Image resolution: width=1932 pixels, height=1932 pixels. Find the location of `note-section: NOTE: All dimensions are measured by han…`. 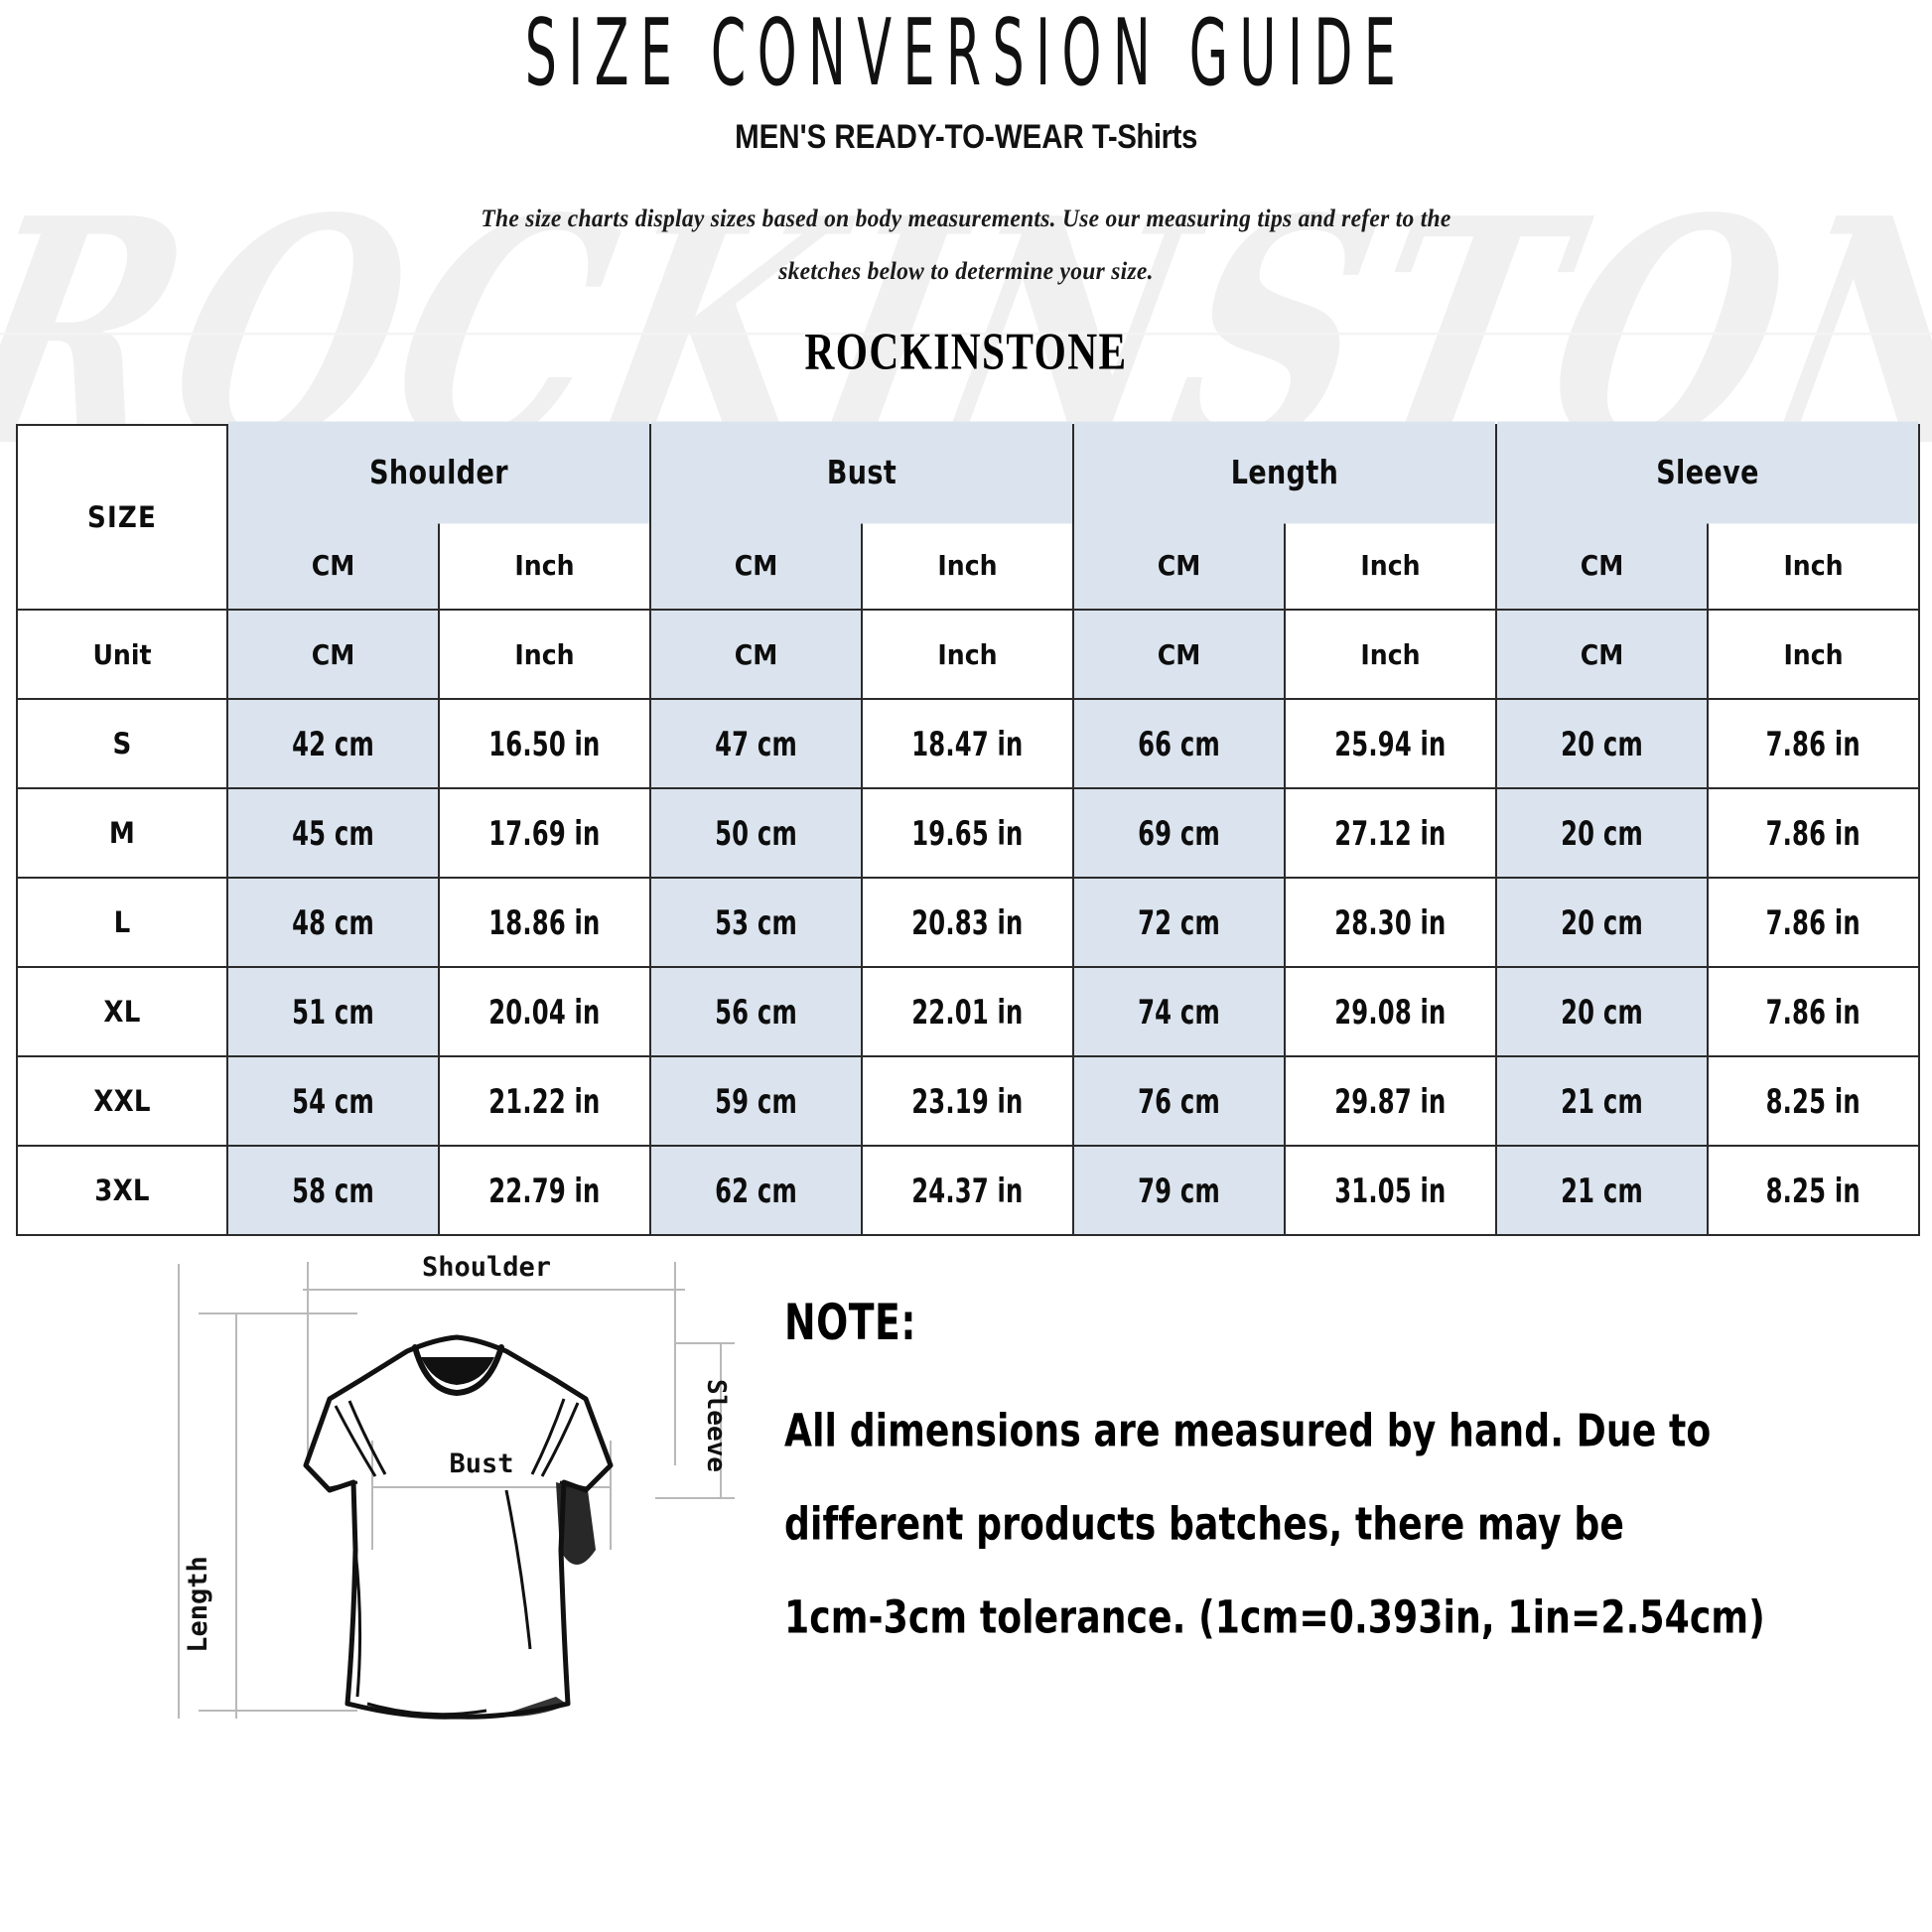

note-section: NOTE: All dimensions are measured by han… is located at coordinates (1343, 1458).